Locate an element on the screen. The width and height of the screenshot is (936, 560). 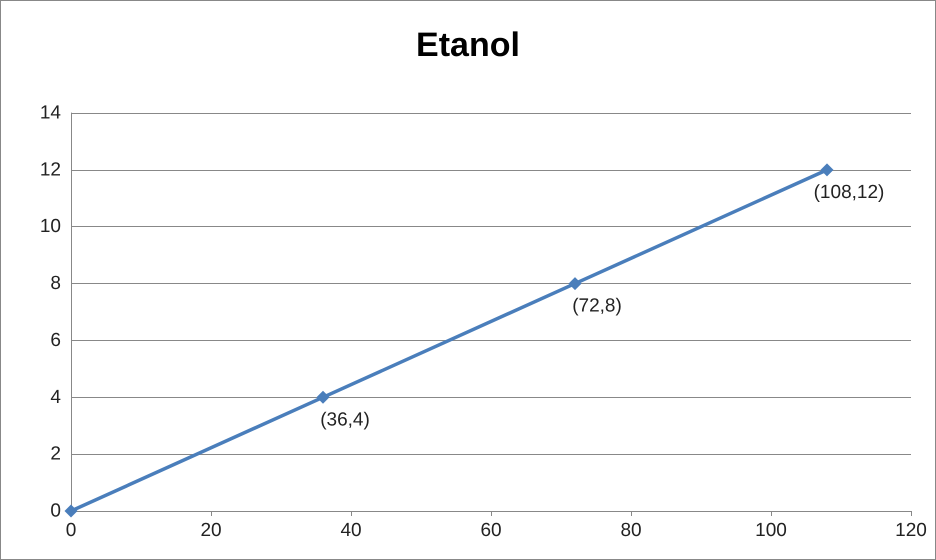
x-tick-label: 60 is located at coordinates (491, 530).